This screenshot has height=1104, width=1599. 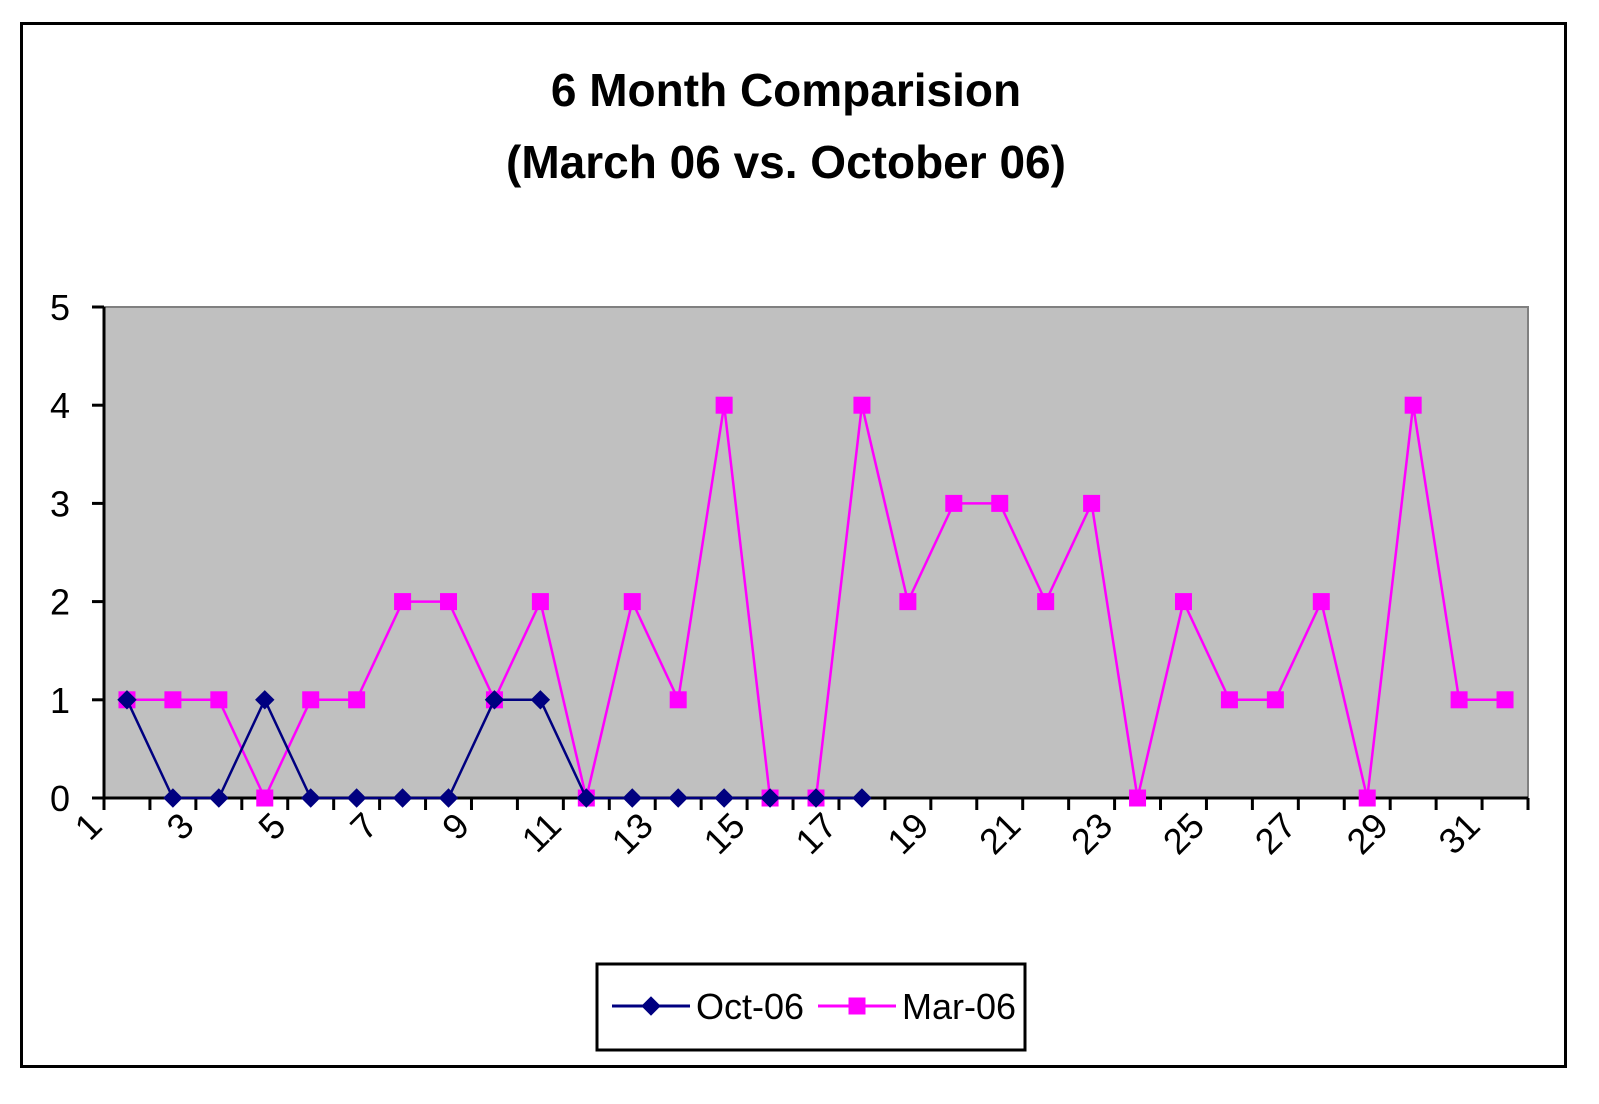 What do you see at coordinates (786, 90) in the screenshot?
I see `chart-title: 6 Month Comparision` at bounding box center [786, 90].